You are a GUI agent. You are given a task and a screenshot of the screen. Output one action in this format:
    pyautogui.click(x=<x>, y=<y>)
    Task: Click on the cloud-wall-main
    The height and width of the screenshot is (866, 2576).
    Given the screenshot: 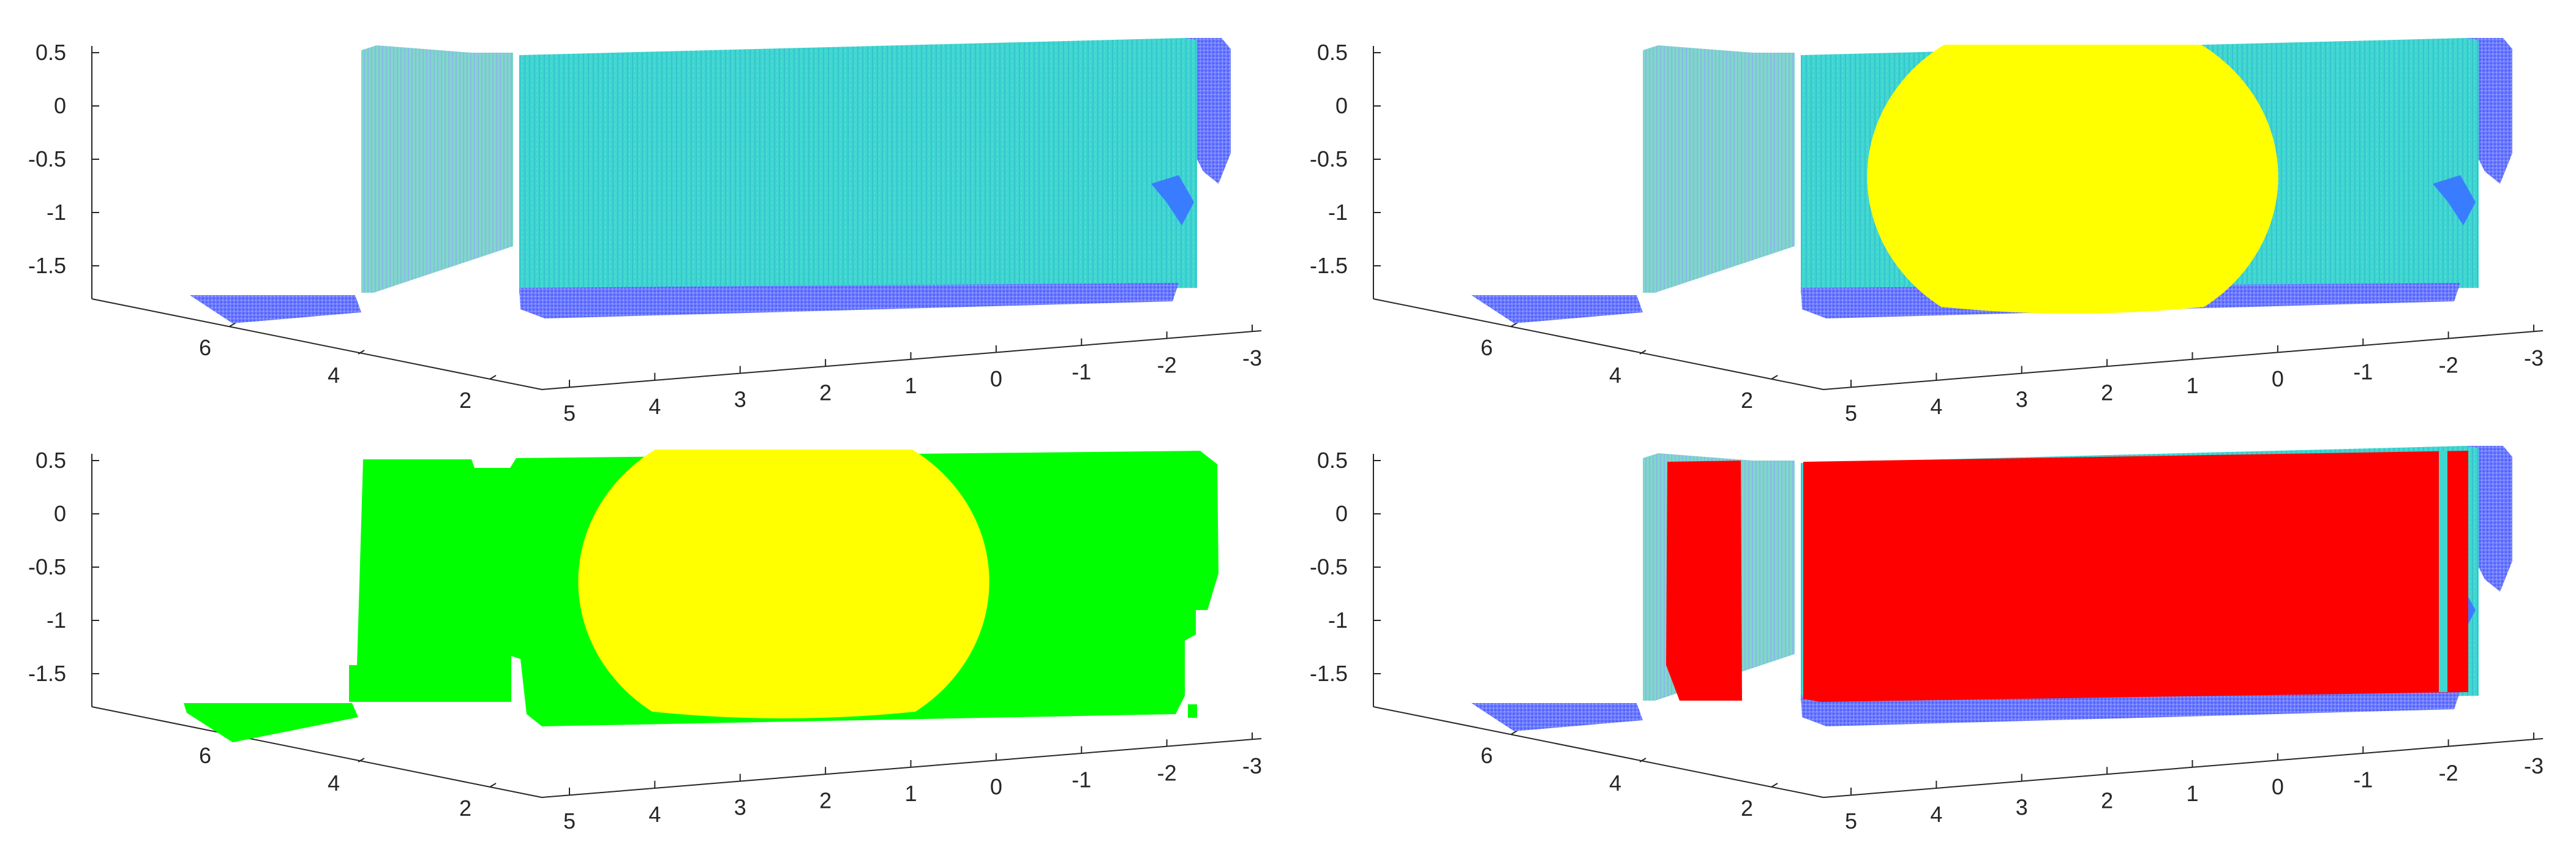 What is the action you would take?
    pyautogui.click(x=858, y=166)
    